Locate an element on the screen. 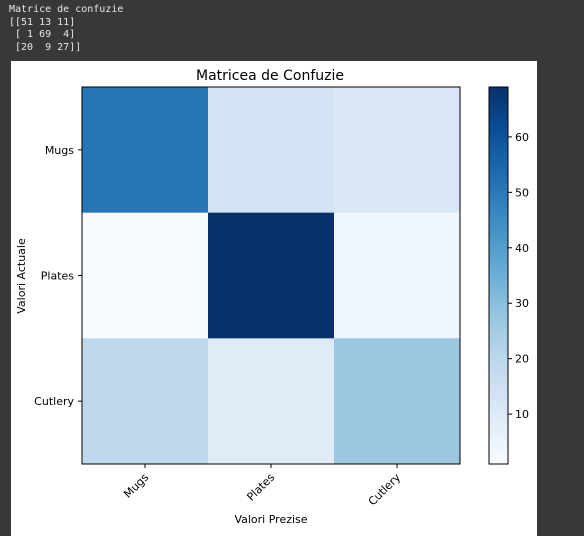 The width and height of the screenshot is (584, 536). x-tick-label: Plates is located at coordinates (260, 487).